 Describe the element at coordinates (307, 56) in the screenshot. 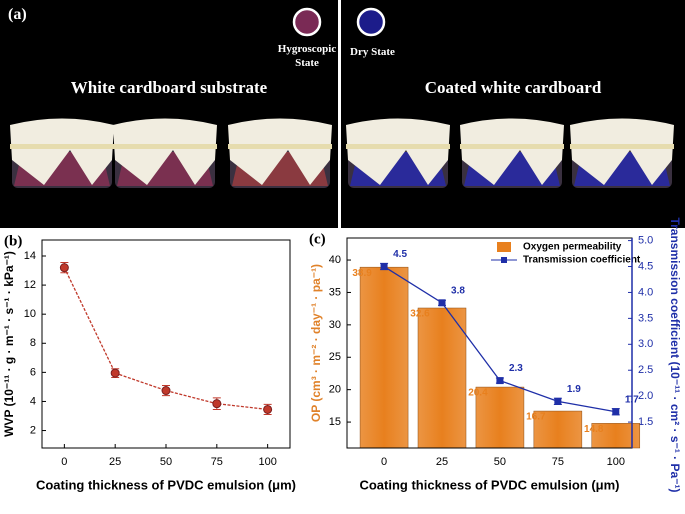

I see `state-label: Hygroscopic State` at that location.